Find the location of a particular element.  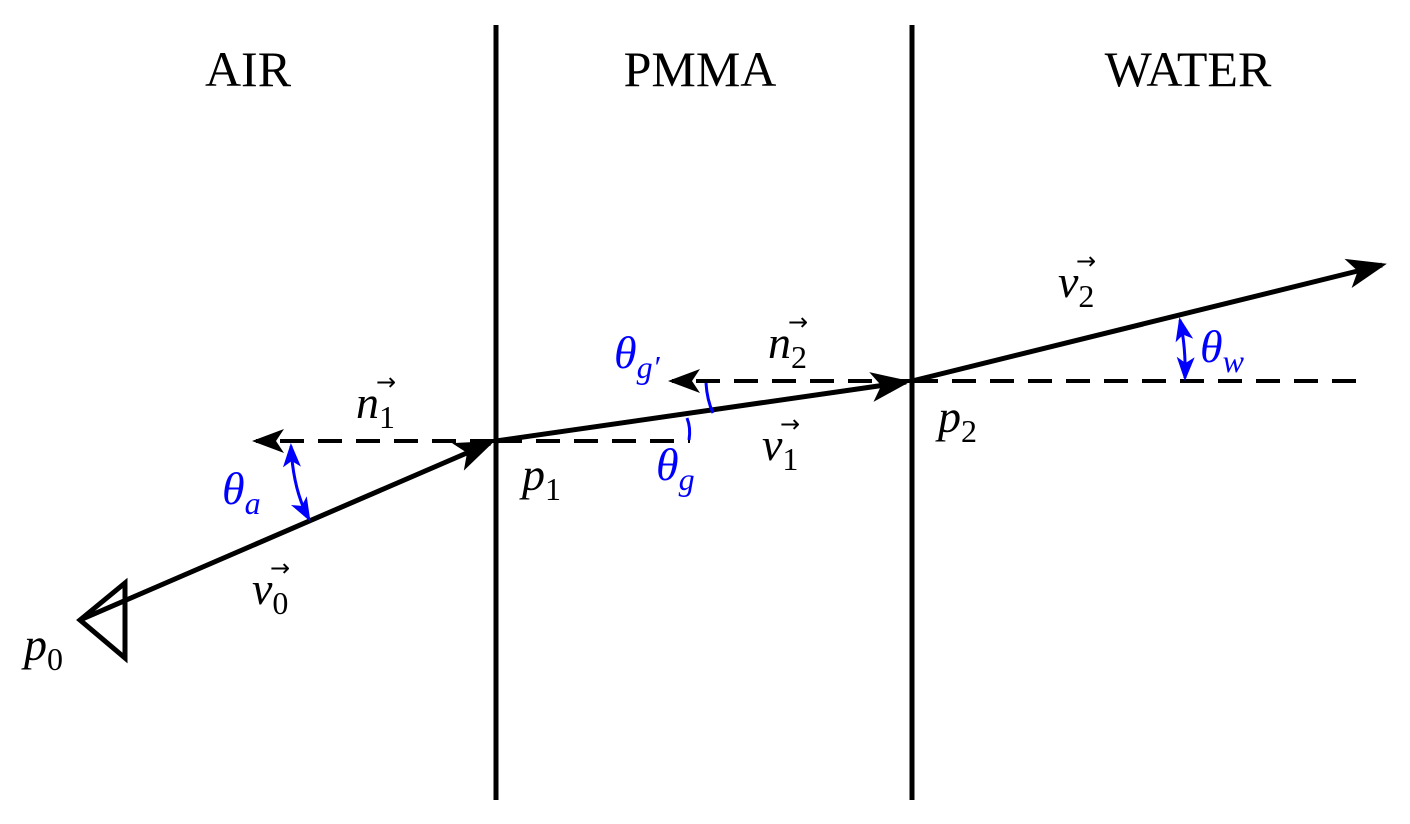

label-theta-g-prime: θg′ is located at coordinates (637, 356).